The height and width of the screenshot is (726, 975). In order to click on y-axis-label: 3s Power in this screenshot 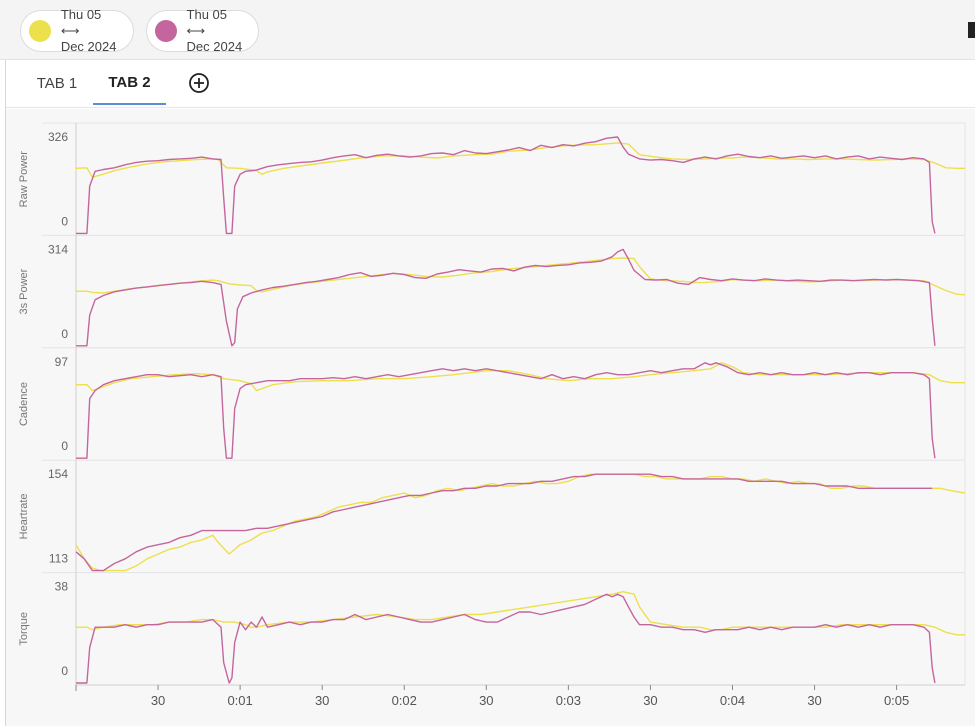, I will do `click(24, 291)`.